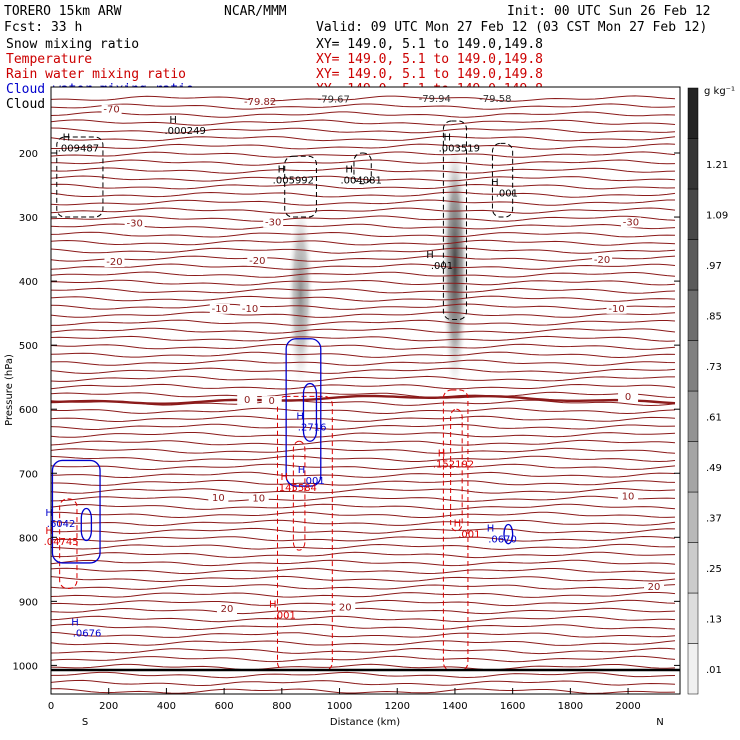 This screenshot has width=740, height=740. I want to click on forecast-hour: Fcst: 33 h, so click(43, 27).